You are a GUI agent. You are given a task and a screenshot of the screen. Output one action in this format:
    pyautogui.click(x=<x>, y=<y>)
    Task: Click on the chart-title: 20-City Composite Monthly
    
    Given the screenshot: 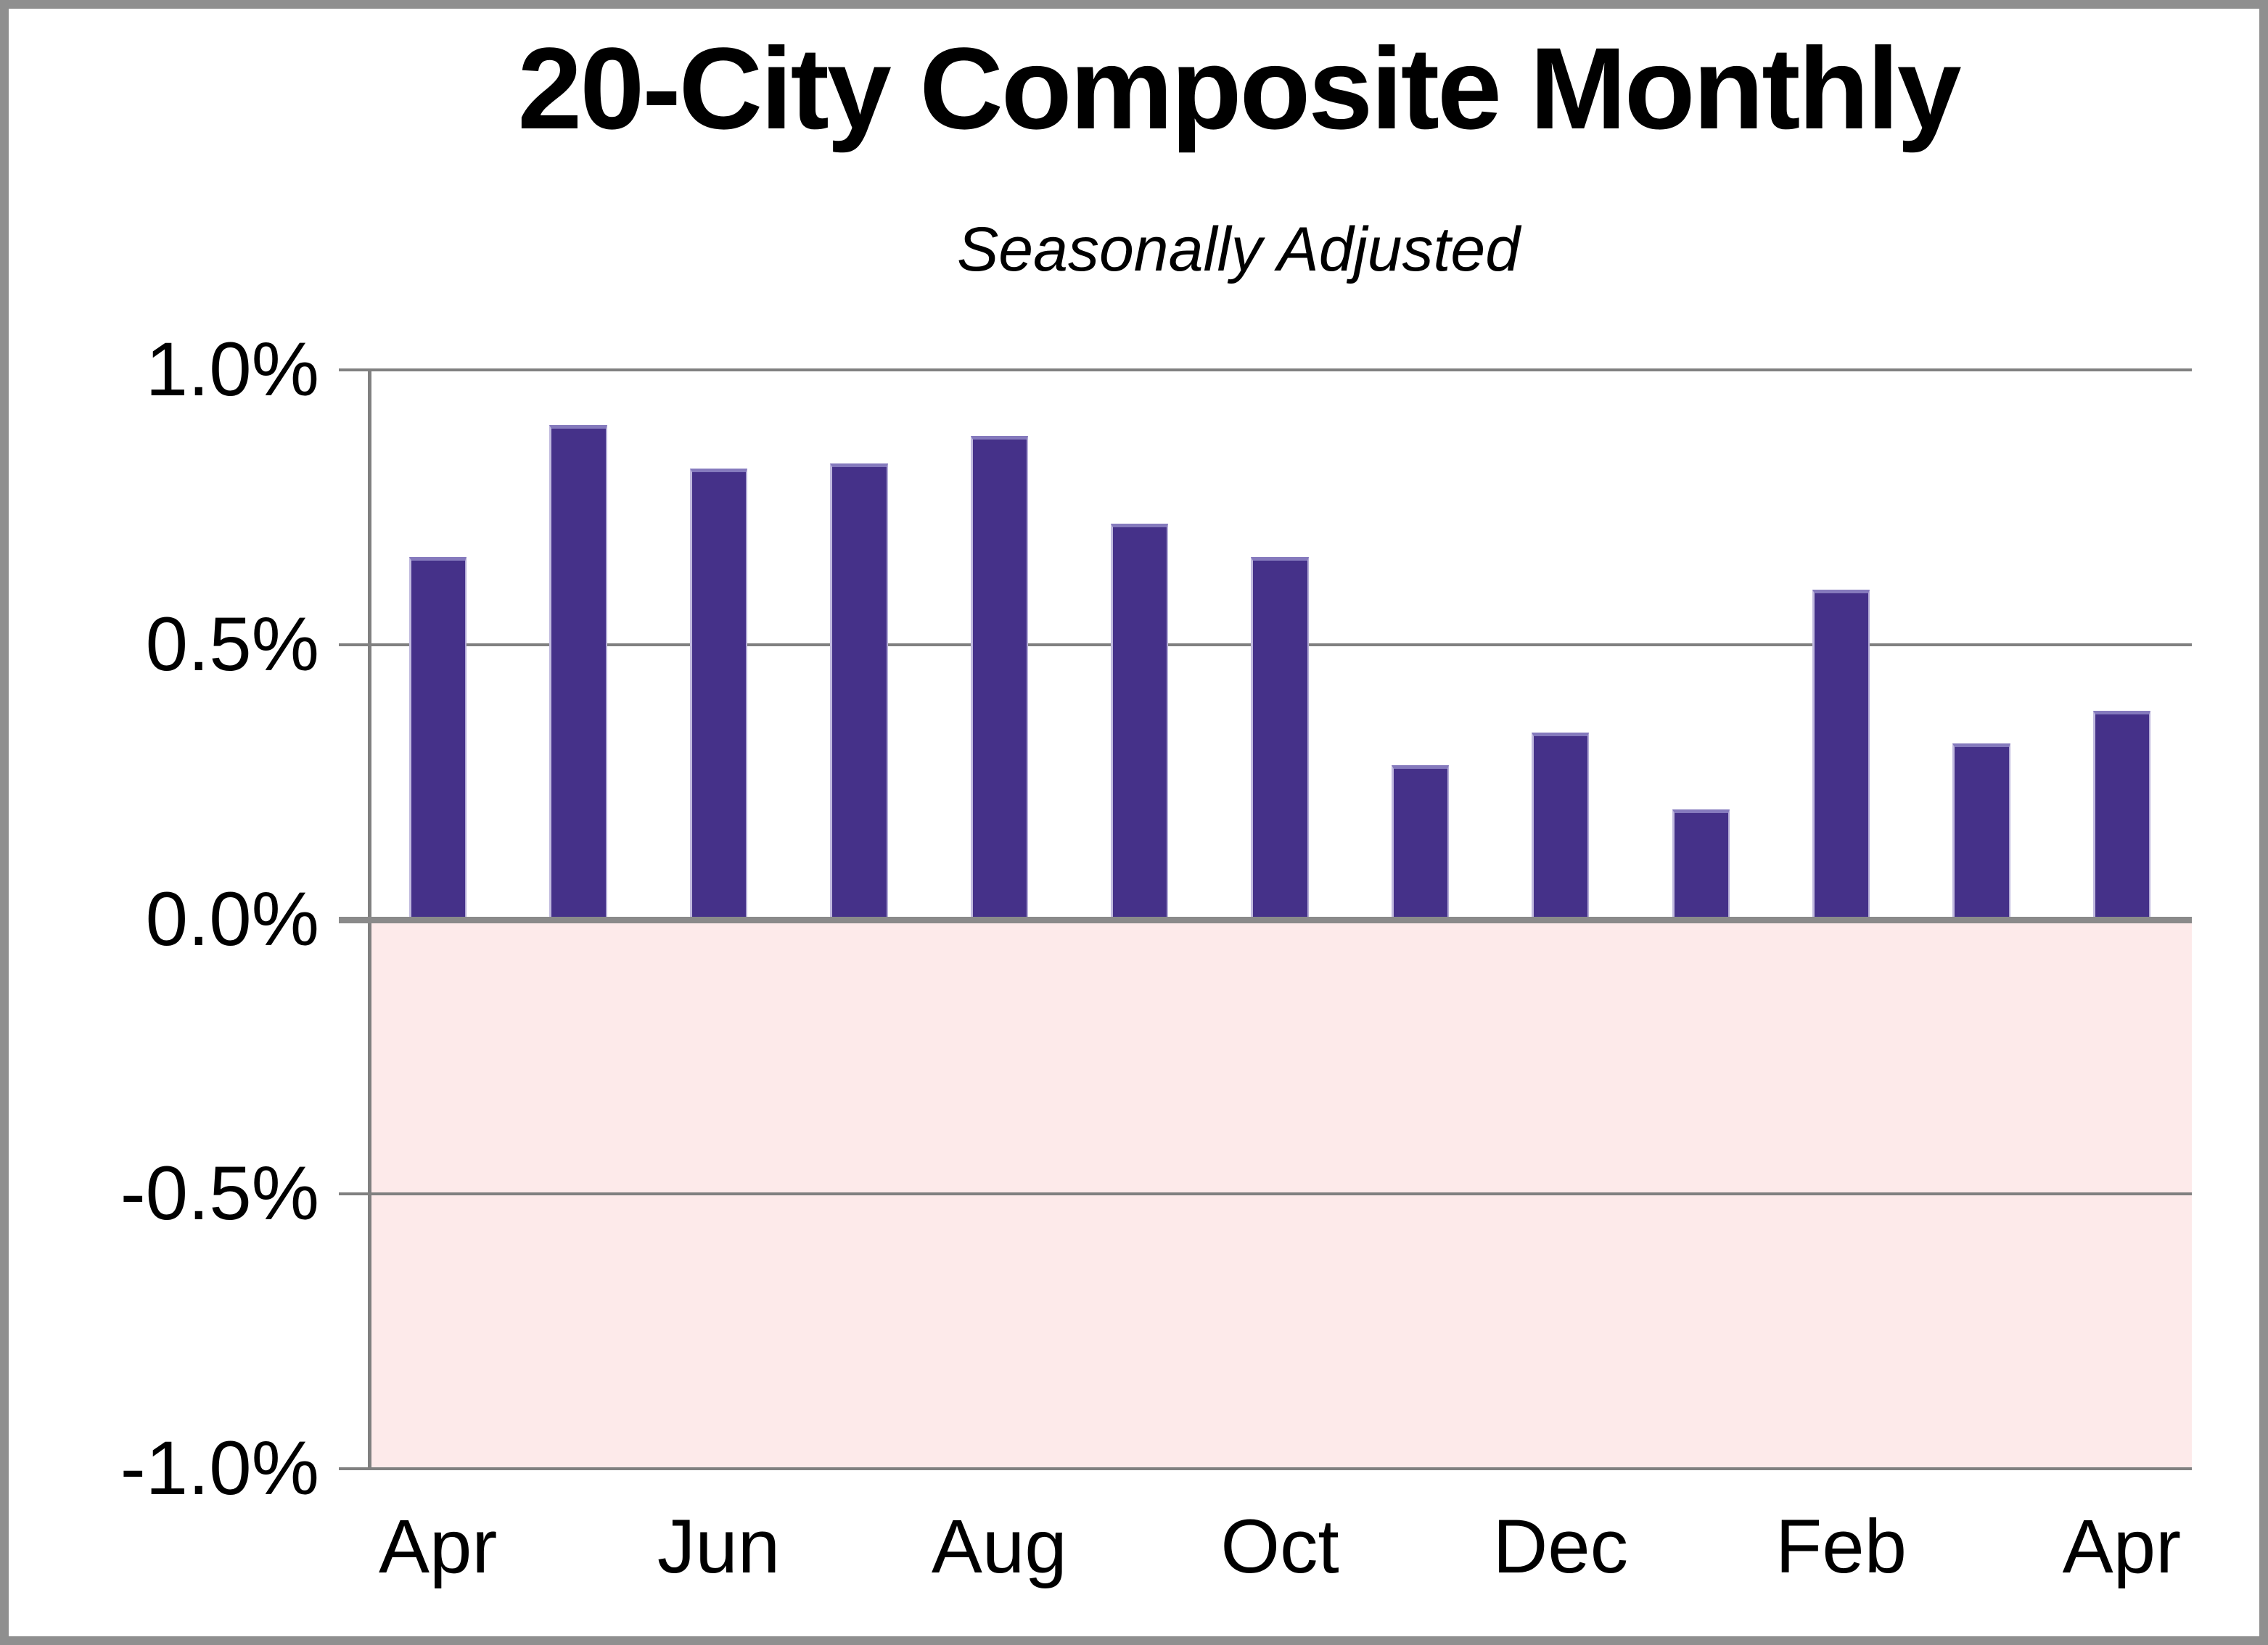 What is the action you would take?
    pyautogui.click(x=1239, y=88)
    